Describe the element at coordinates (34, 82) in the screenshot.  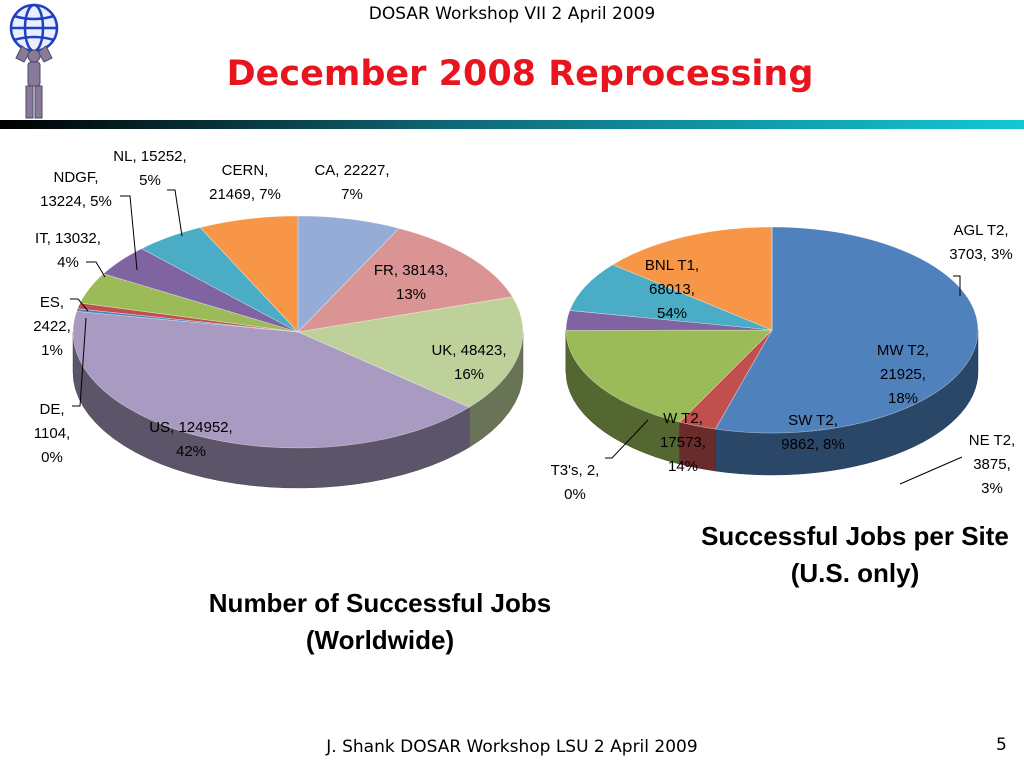
I see `atlas-figure-icon` at that location.